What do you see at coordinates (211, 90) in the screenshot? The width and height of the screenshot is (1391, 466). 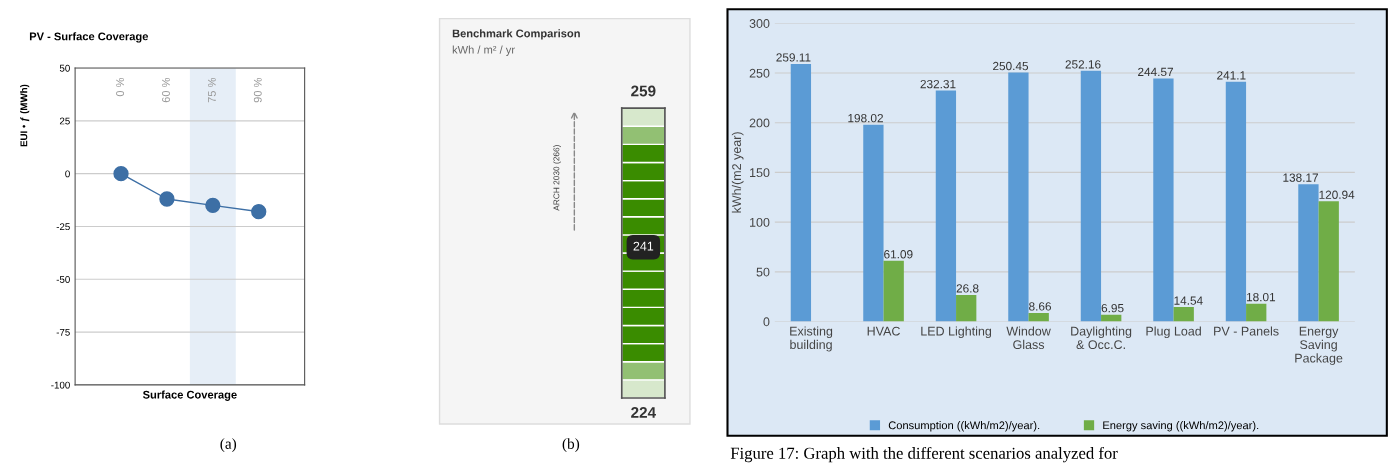 I see `x-tick-label: 75 %` at bounding box center [211, 90].